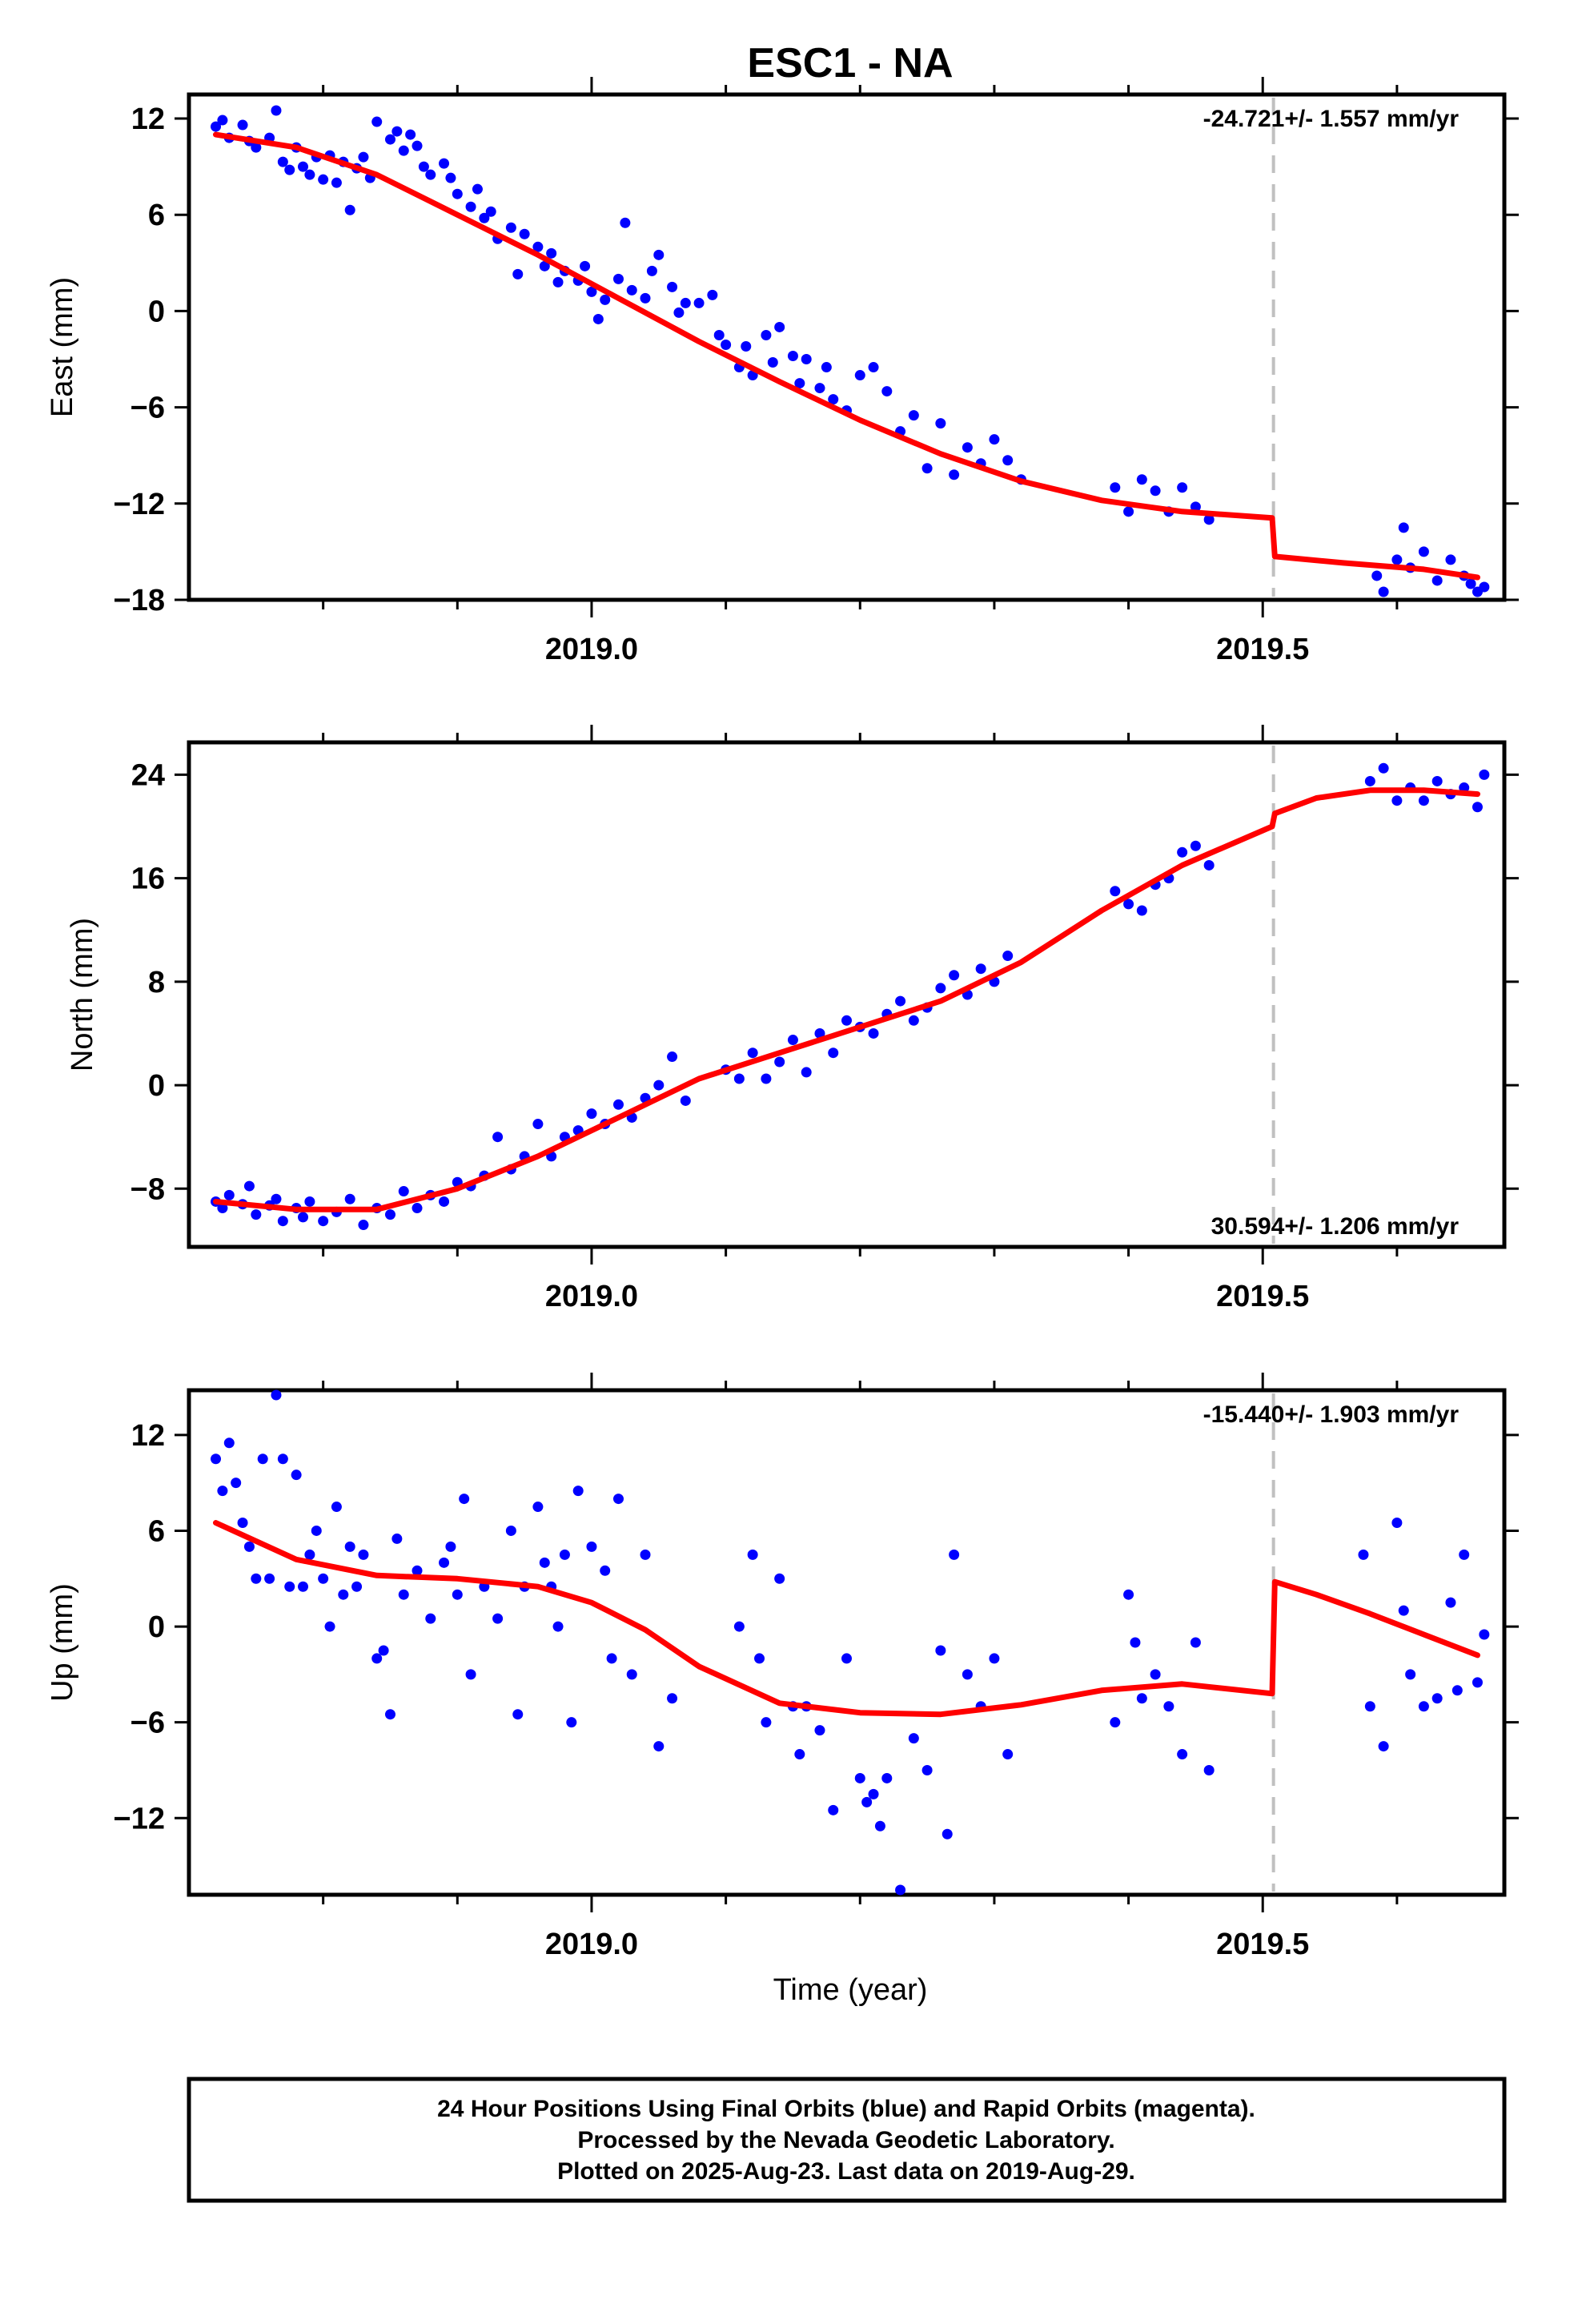 This screenshot has height=2324, width=1582. What do you see at coordinates (1331, 1414) in the screenshot?
I see `rate-annotation: -15.440+/- 1.903 mm/yr` at bounding box center [1331, 1414].